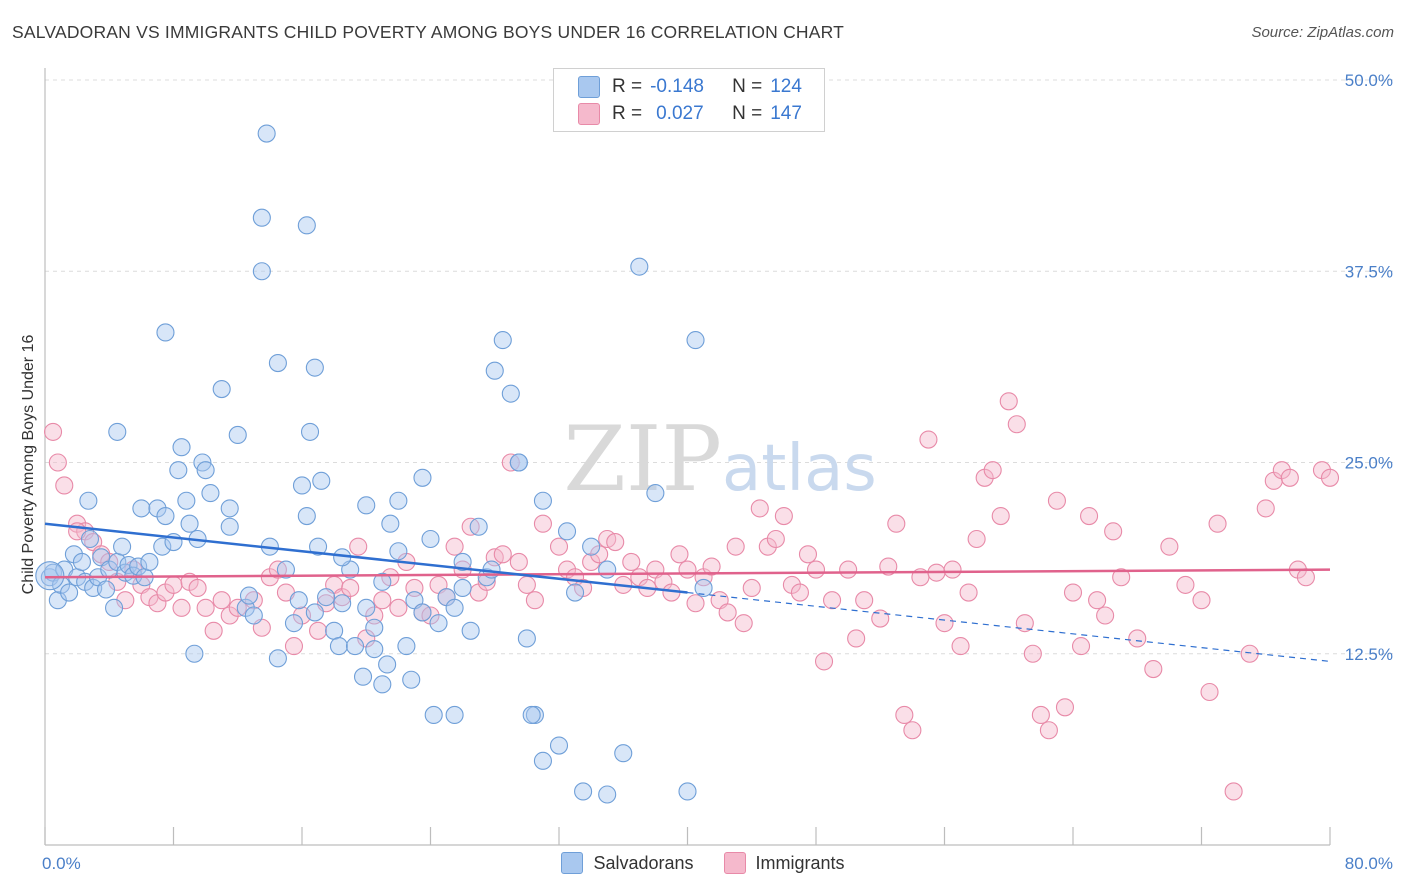 Image resolution: width=1406 pixels, height=892 pixels. I want to click on r-value: 0.027, so click(680, 113).